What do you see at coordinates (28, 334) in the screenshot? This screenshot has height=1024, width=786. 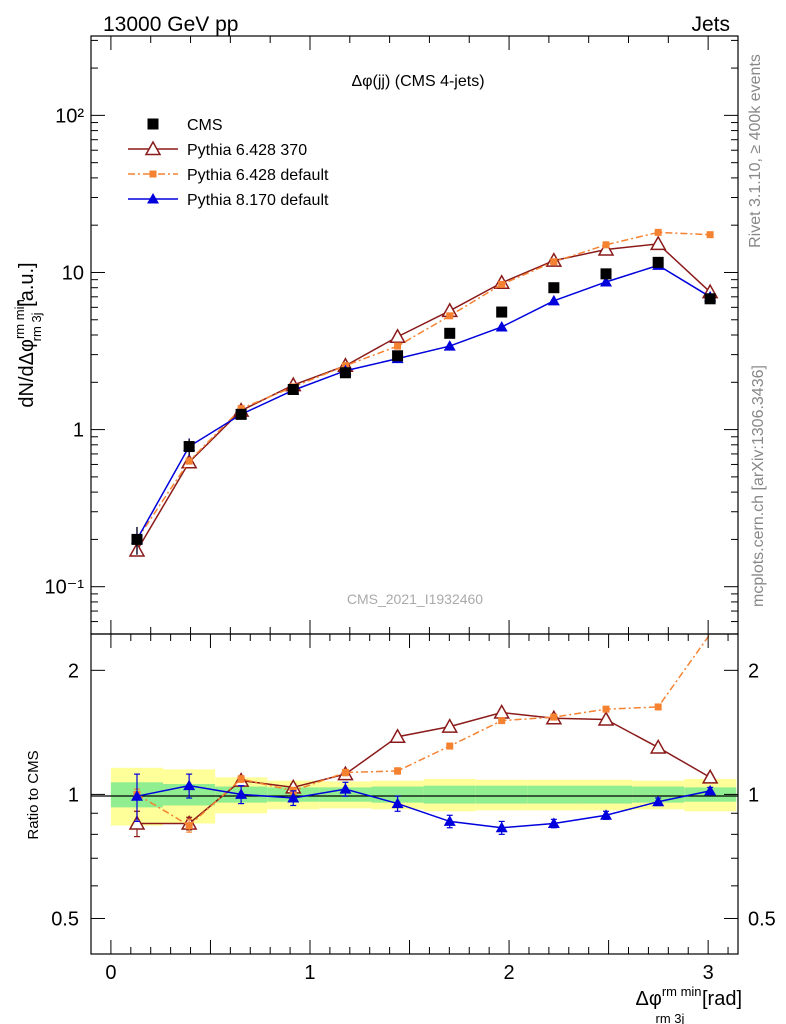 I see `main-y-axis-label: dN/dΔφrm min rm 3j [a.u.]` at bounding box center [28, 334].